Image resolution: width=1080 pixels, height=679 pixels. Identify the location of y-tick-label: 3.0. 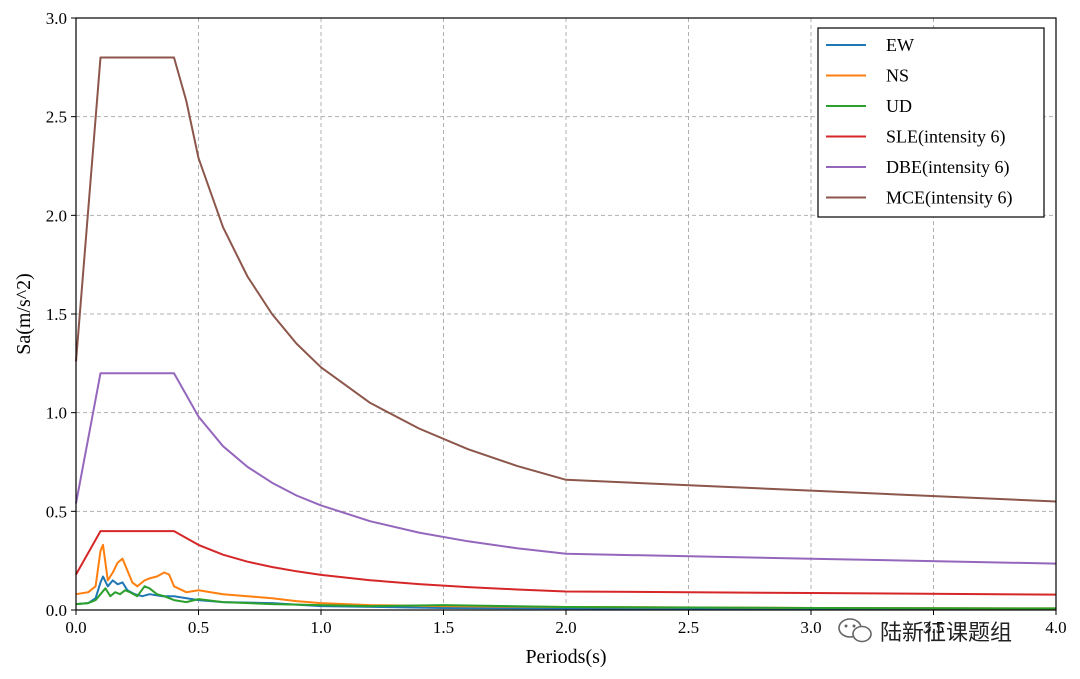
(56, 18).